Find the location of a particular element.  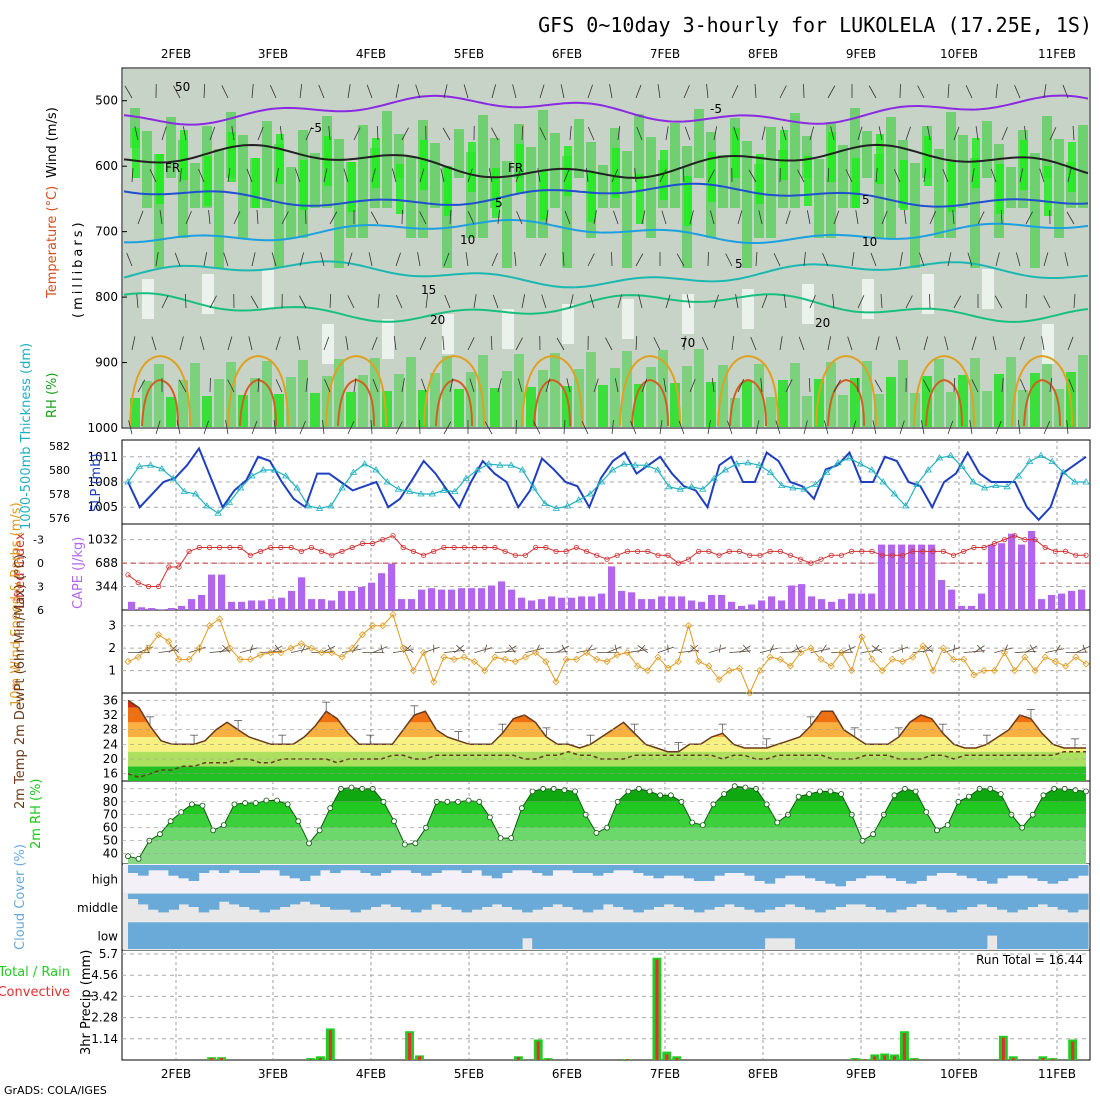

date-label-top: 4FEB is located at coordinates (371, 54).